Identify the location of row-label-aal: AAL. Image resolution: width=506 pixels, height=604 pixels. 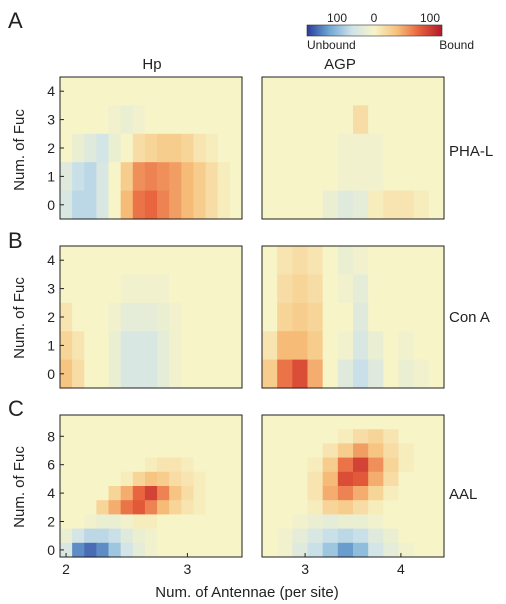
(463, 494).